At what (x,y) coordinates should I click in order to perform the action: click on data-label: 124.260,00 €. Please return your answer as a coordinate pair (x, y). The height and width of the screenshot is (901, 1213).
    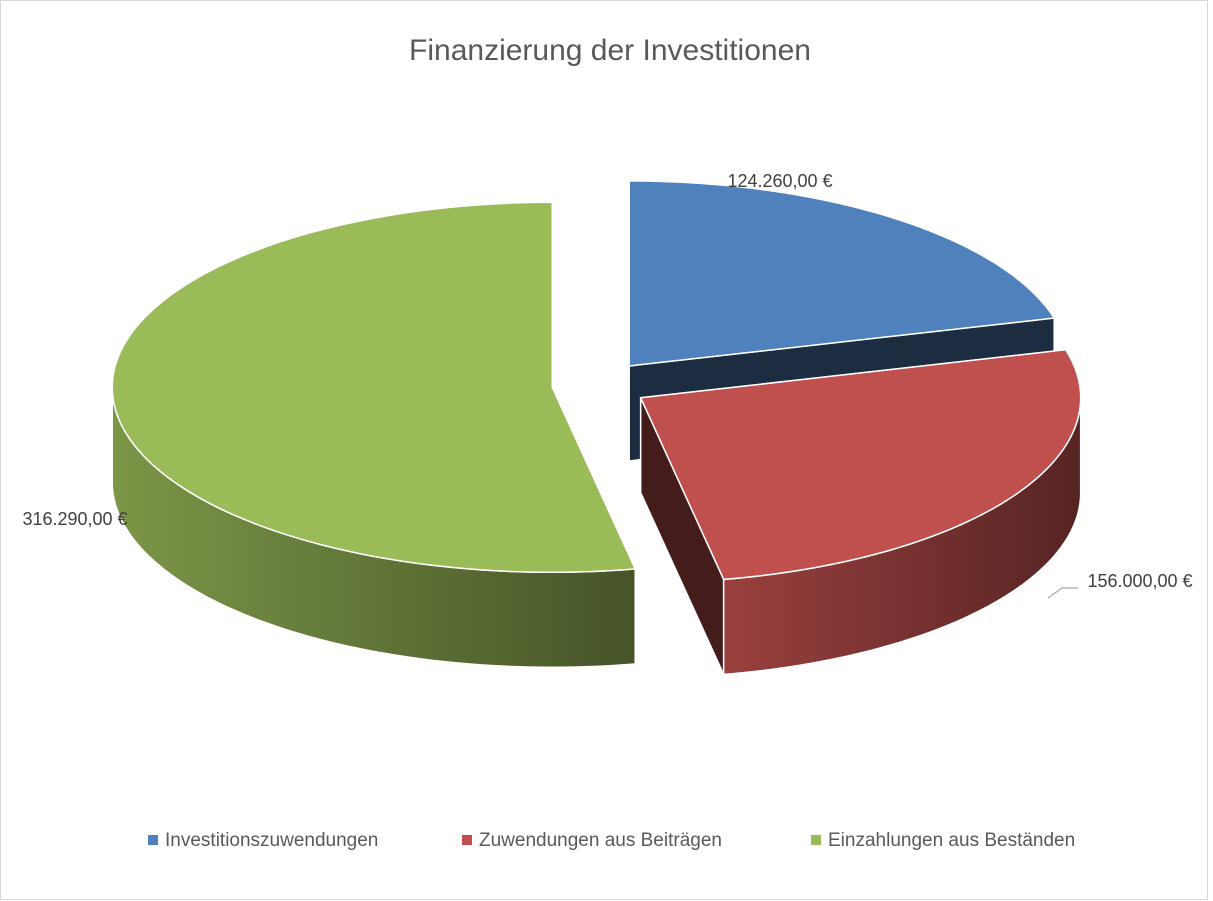
    Looking at the image, I should click on (779, 181).